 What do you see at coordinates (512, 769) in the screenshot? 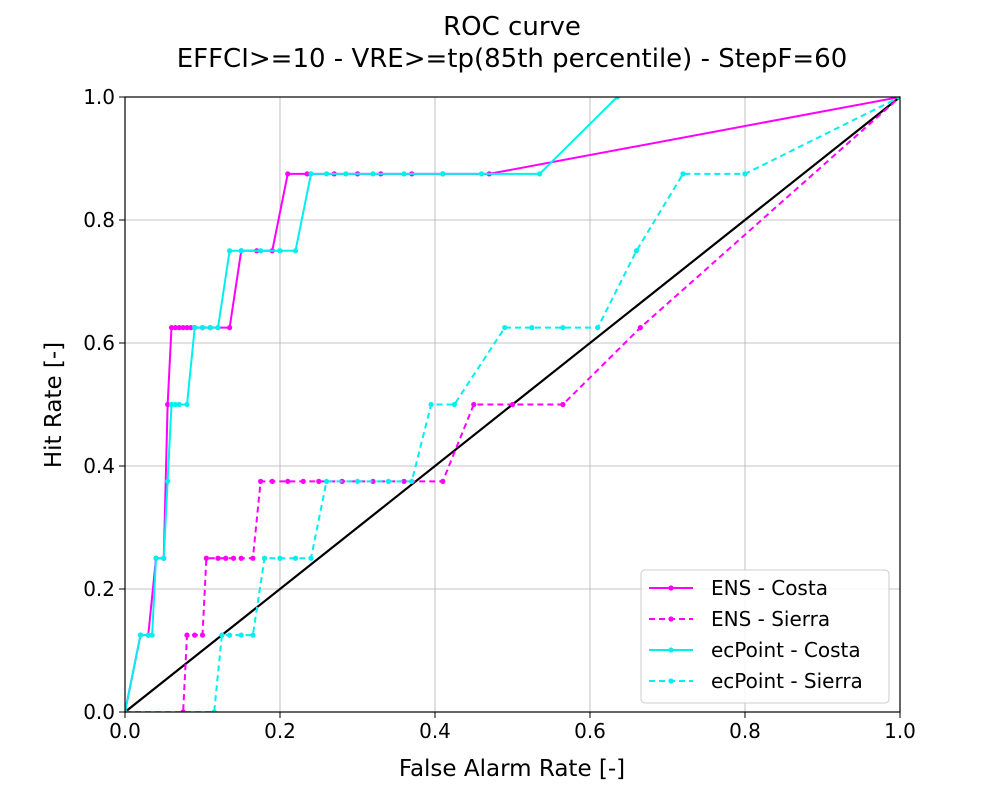
I see `x-axis-label: False Alarm Rate [-]` at bounding box center [512, 769].